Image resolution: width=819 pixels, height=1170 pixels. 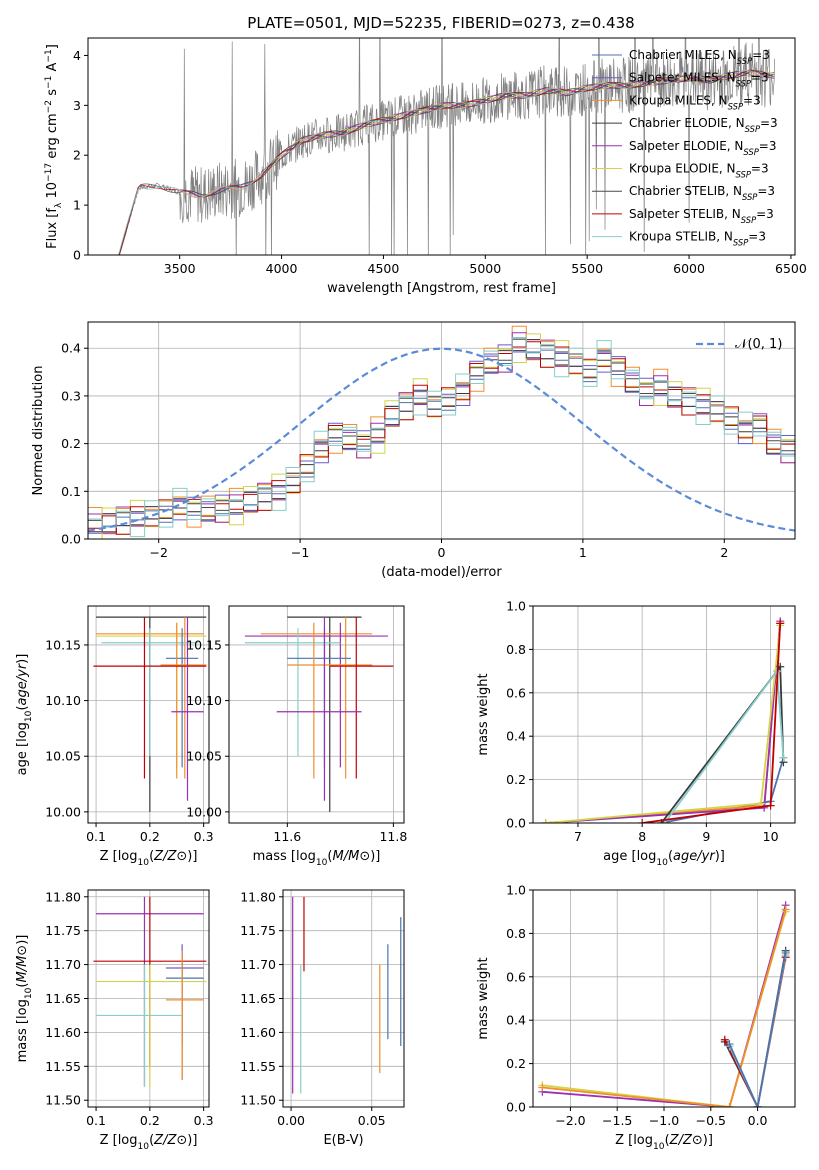 What do you see at coordinates (393, 836) in the screenshot?
I see `x-tick-label: 11.8` at bounding box center [393, 836].